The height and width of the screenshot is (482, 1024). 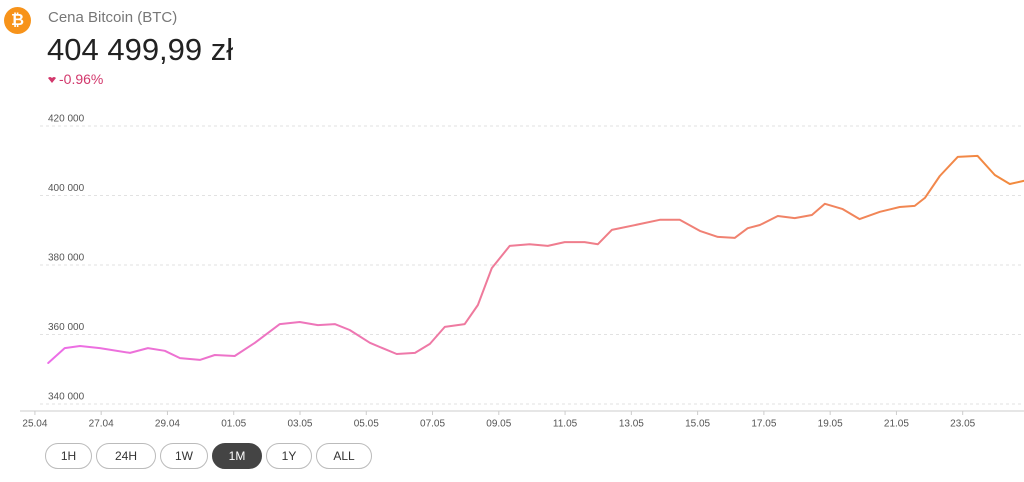 What do you see at coordinates (498, 424) in the screenshot?
I see `x-tick-label: 09.05` at bounding box center [498, 424].